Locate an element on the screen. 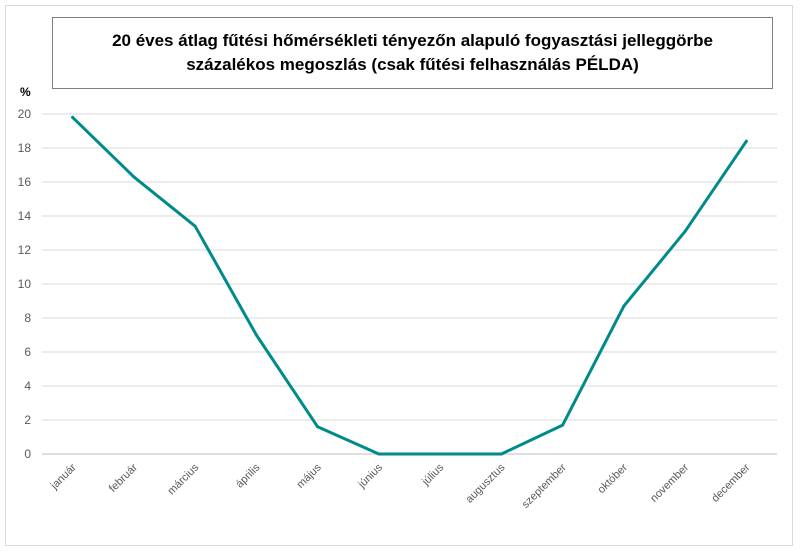  x-tick-label: április is located at coordinates (248, 475).